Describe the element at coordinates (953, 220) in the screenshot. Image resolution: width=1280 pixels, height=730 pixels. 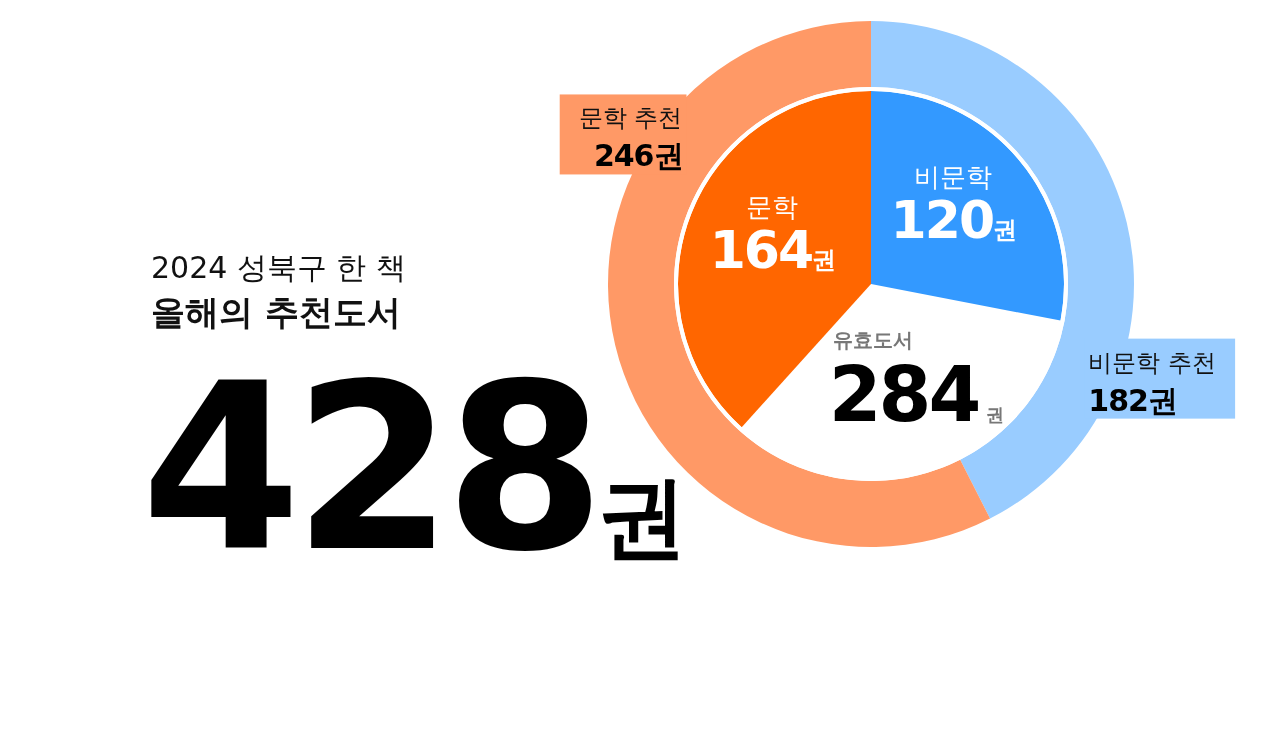
I see `data-label: 120권` at that location.